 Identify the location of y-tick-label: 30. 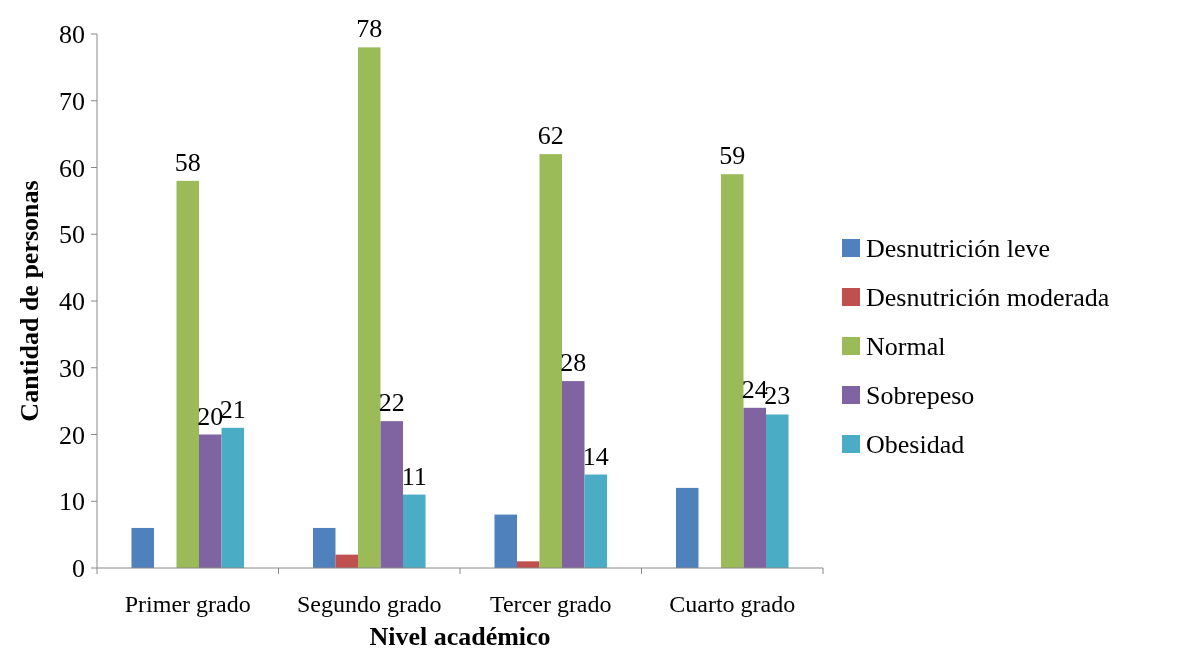
(72, 368).